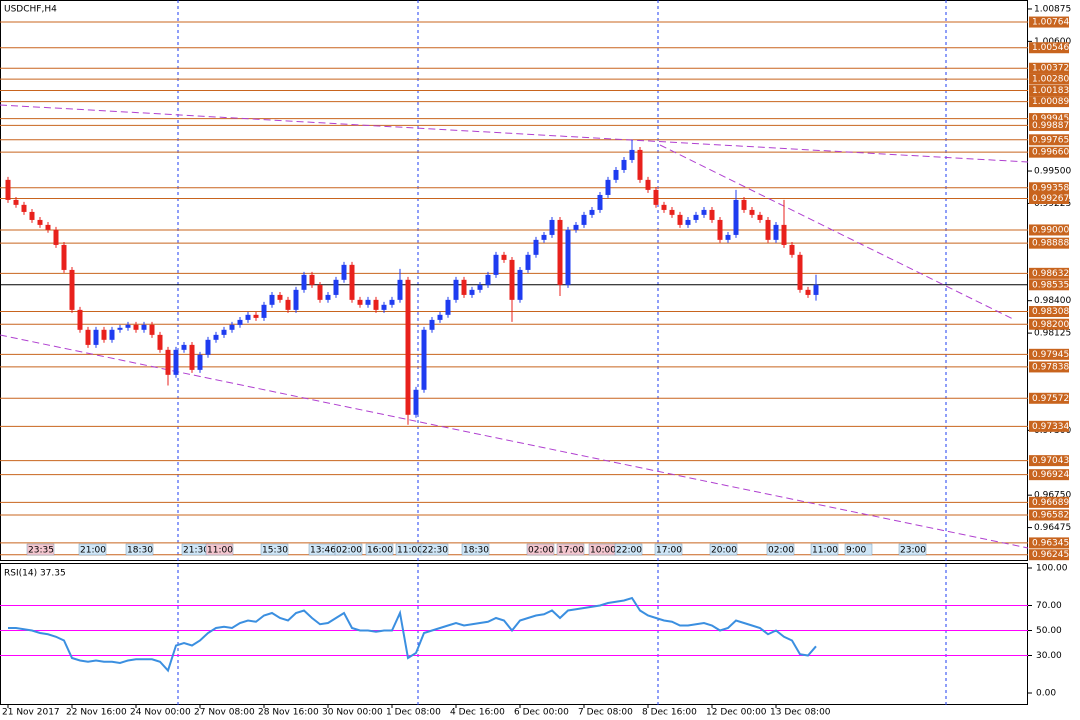 This screenshot has height=720, width=1080. What do you see at coordinates (1050, 461) in the screenshot?
I see `level-label: 0.97043` at bounding box center [1050, 461].